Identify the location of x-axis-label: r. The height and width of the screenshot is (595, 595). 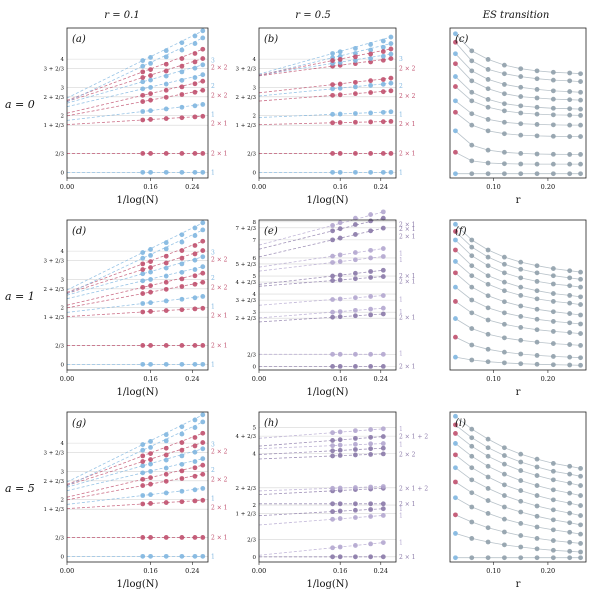
(518, 200).